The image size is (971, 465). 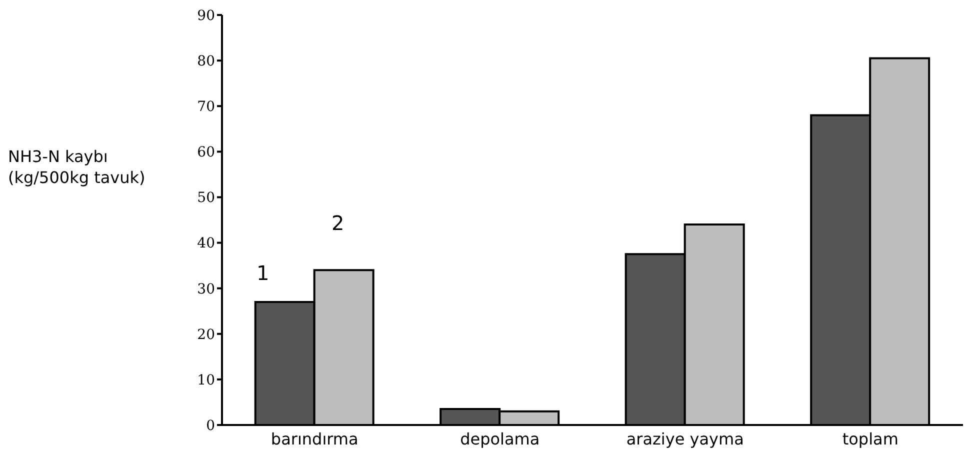 I want to click on y-tick-label: 90, so click(x=206, y=16).